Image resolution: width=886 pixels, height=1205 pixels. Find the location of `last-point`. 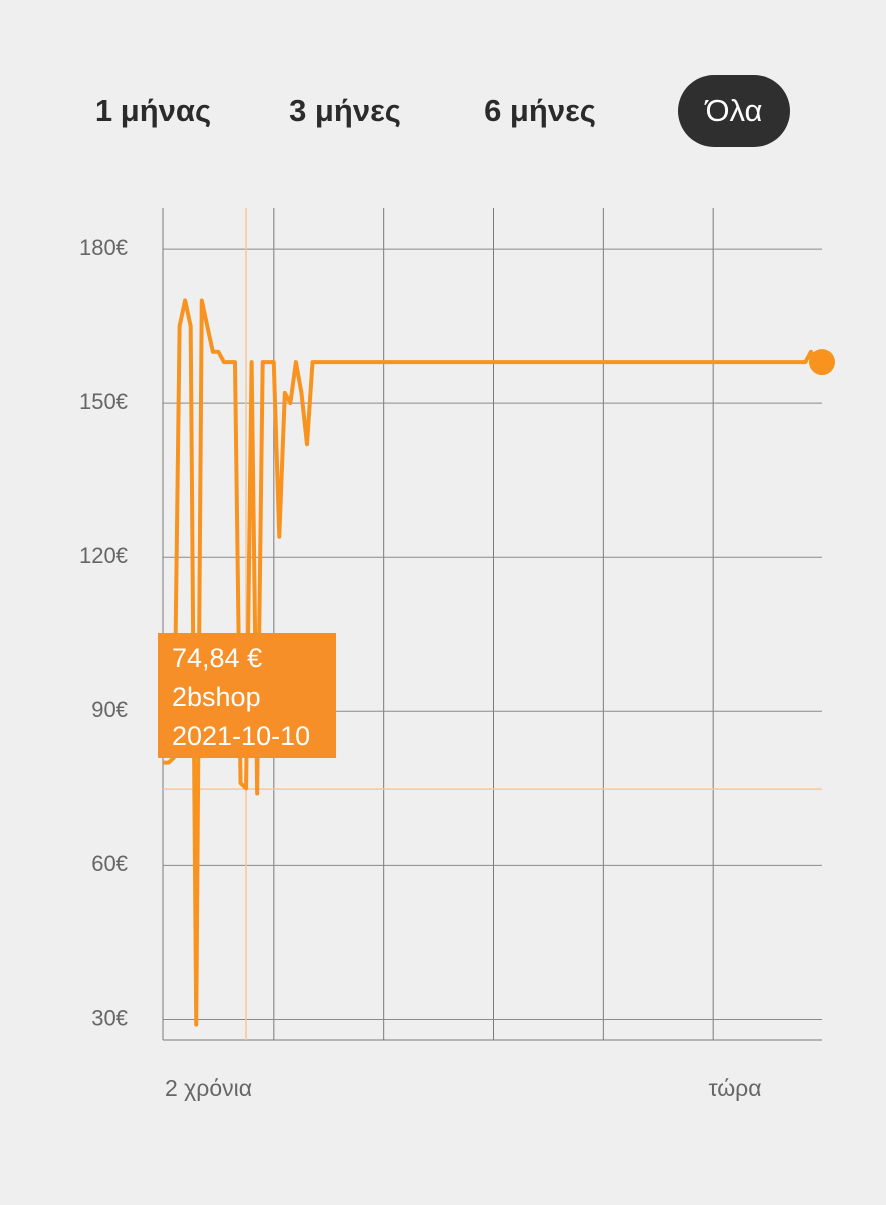

last-point is located at coordinates (822, 362).